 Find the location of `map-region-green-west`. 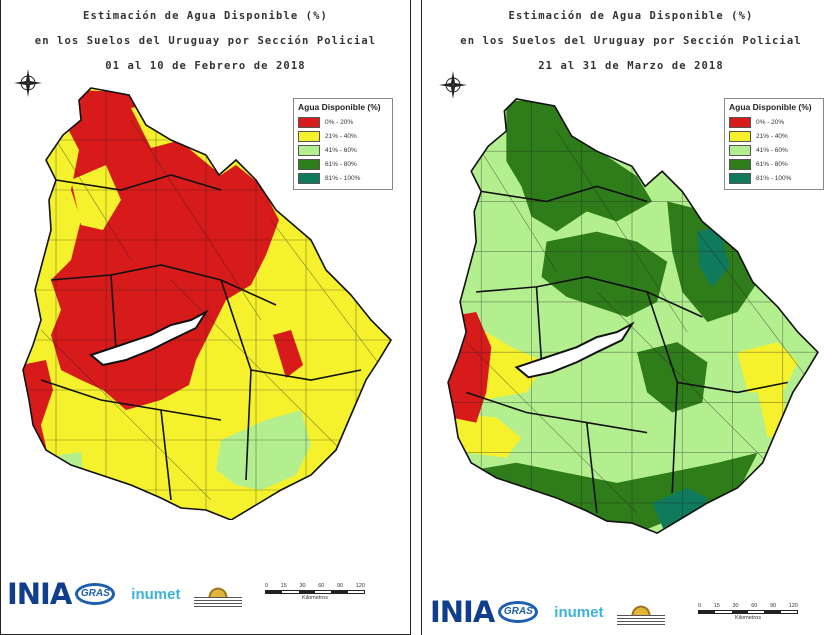

map-region-green-west is located at coordinates (71, 462).